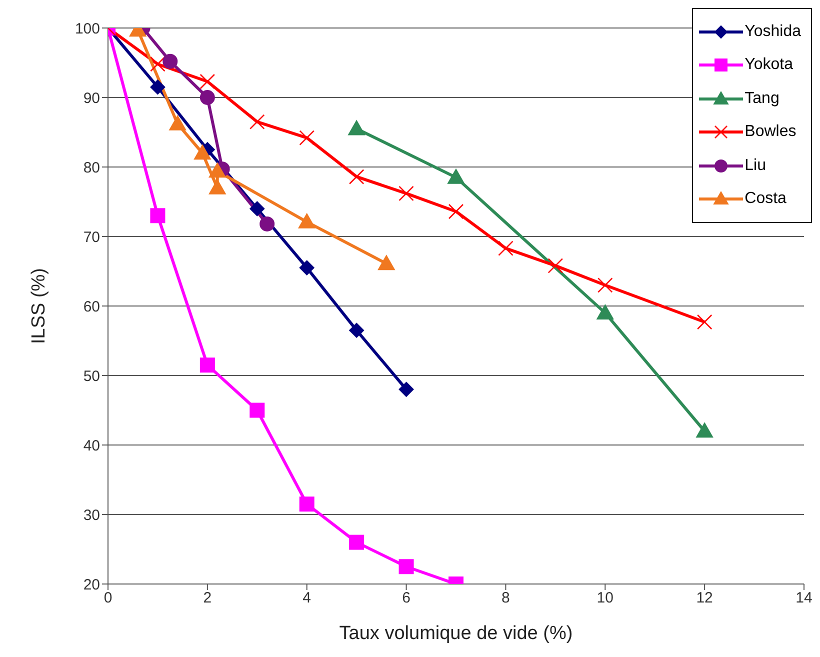 The image size is (820, 657). What do you see at coordinates (91, 445) in the screenshot?
I see `y-tick-label: 40` at bounding box center [91, 445].